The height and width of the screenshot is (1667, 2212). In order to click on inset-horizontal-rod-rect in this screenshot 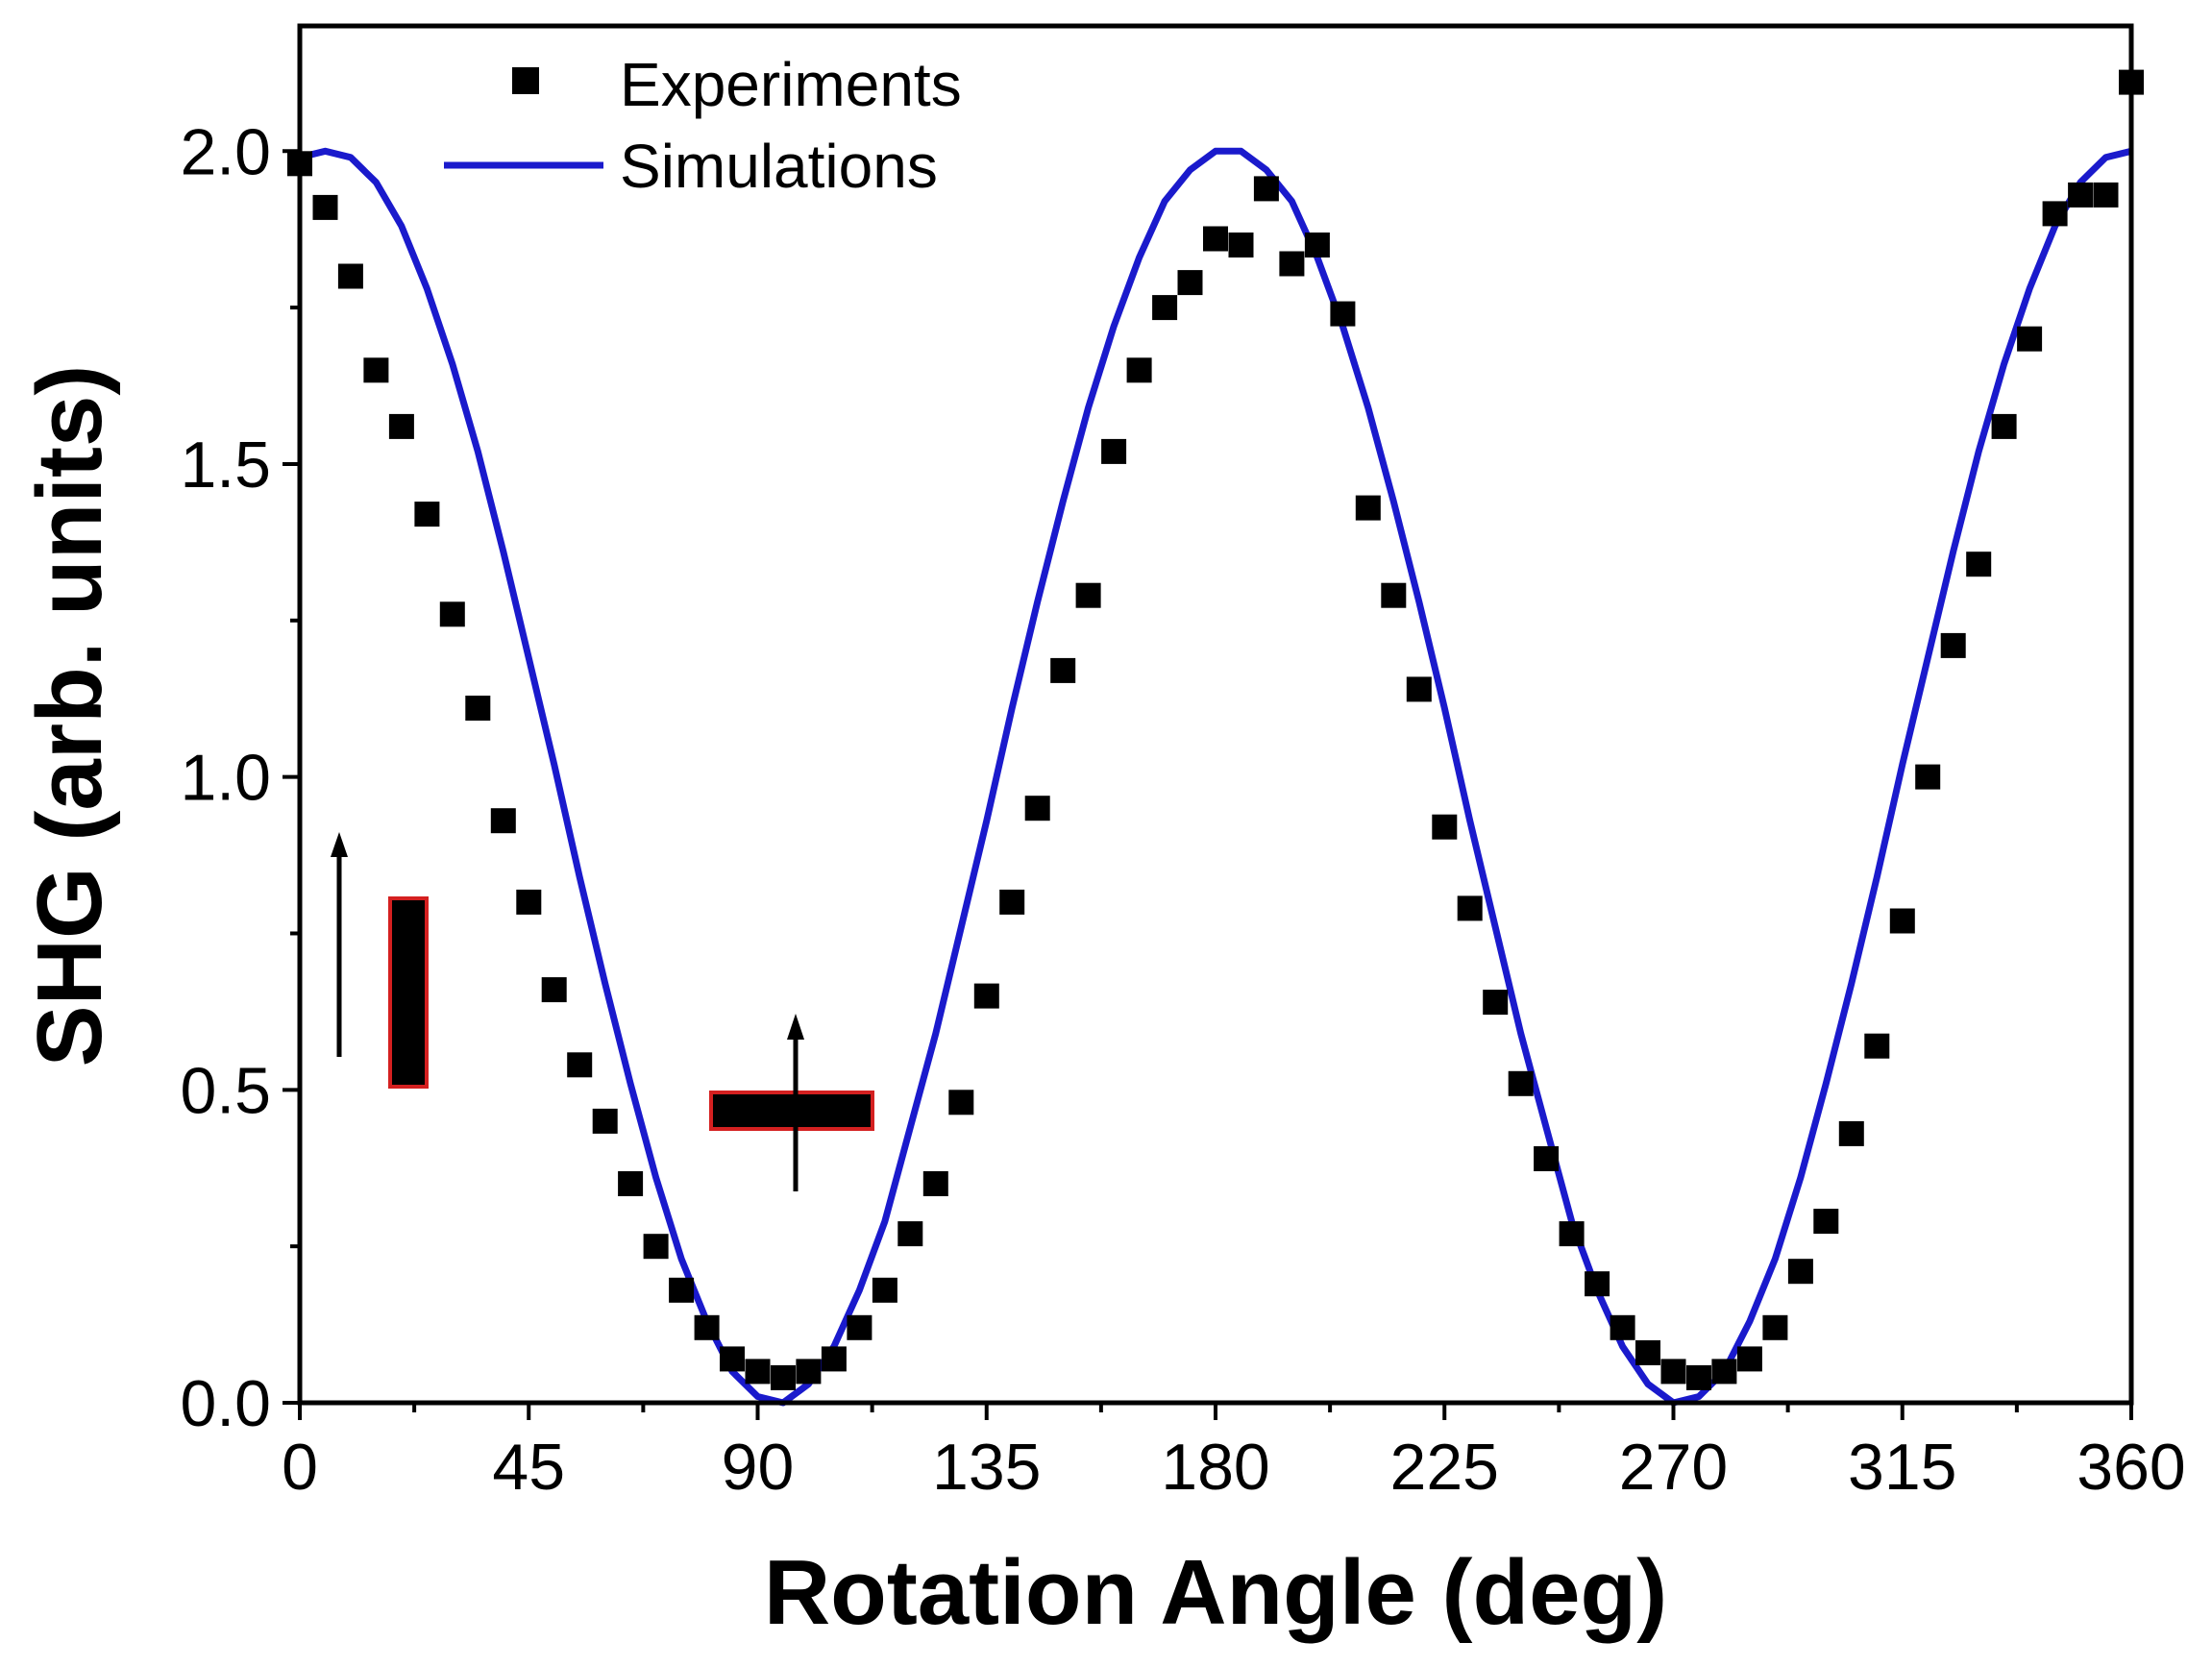, I will do `click(791, 1111)`.